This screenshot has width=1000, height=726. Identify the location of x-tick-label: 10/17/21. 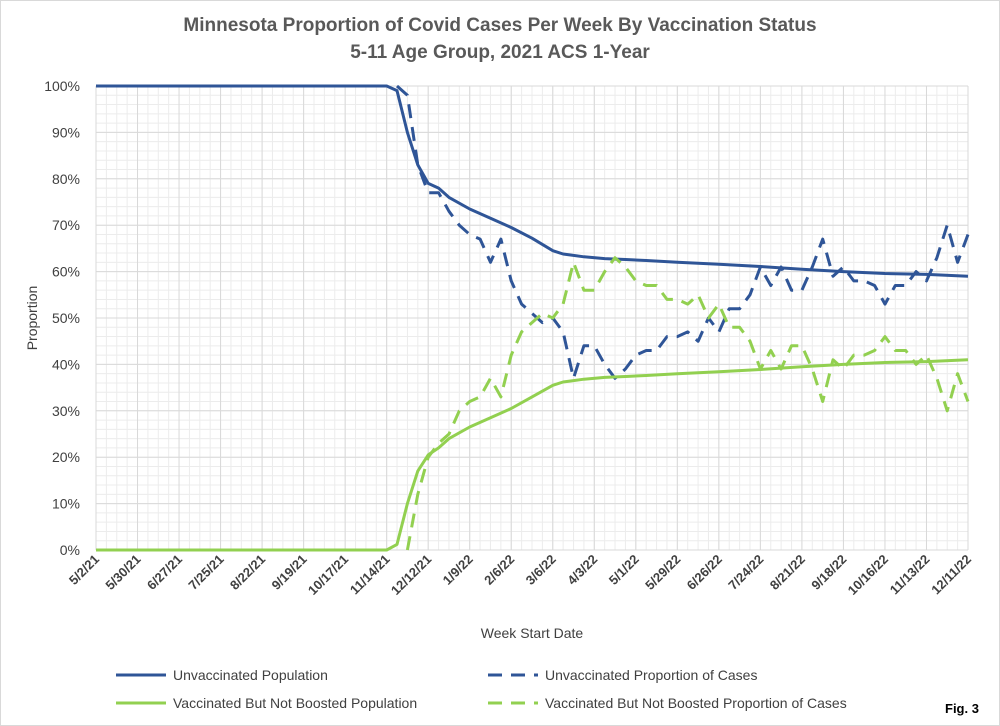
(328, 575).